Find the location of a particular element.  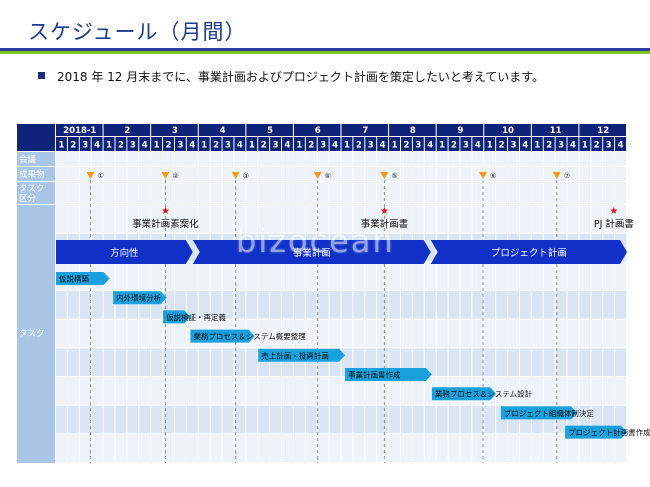

meeting-number: ⑤ is located at coordinates (394, 176).